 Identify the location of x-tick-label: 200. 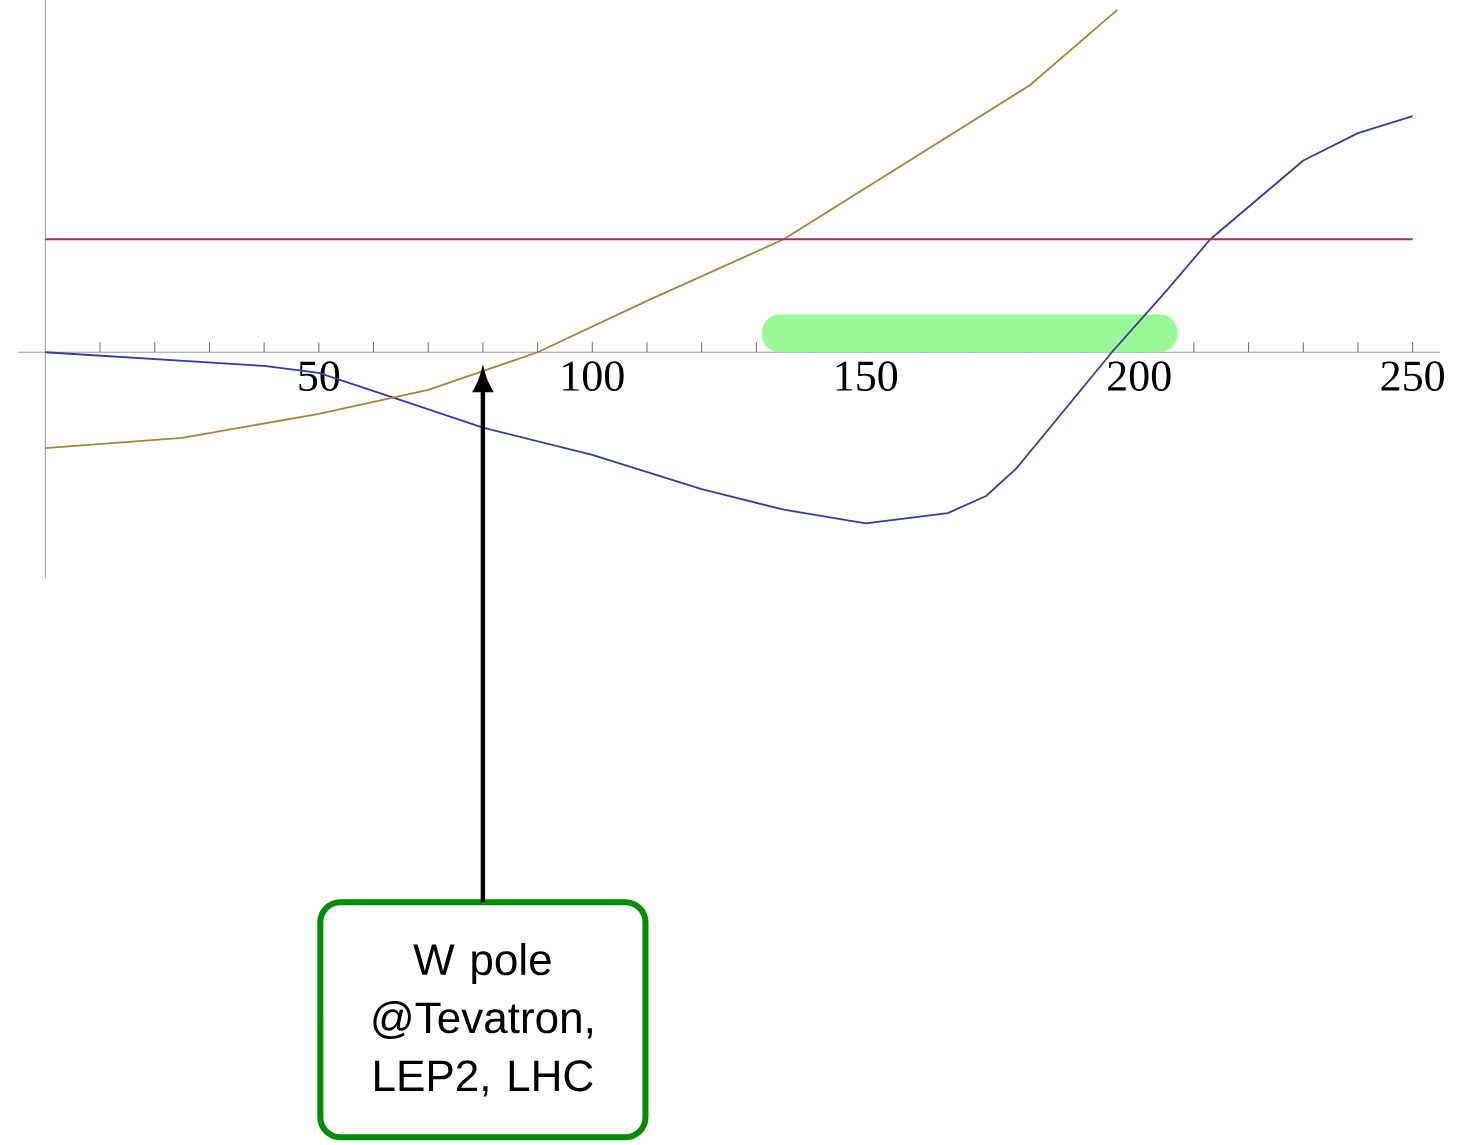
(1139, 376).